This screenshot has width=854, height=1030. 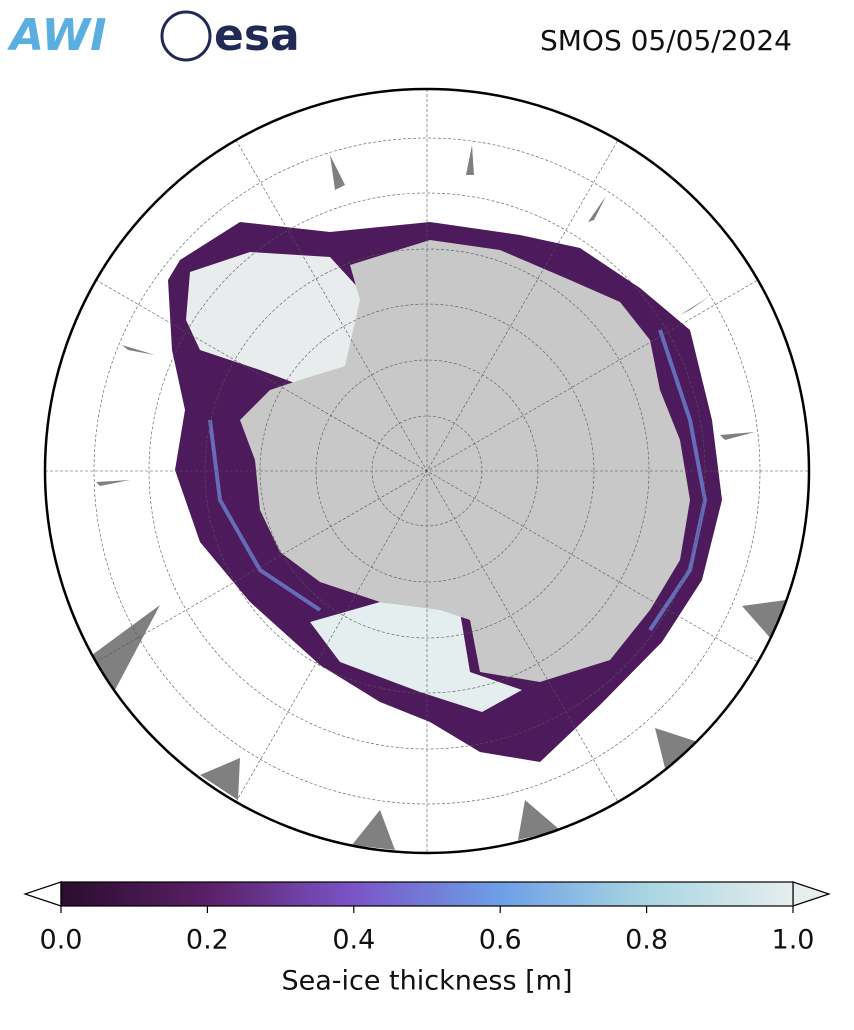 What do you see at coordinates (416, 657) in the screenshot?
I see `ross-ice` at bounding box center [416, 657].